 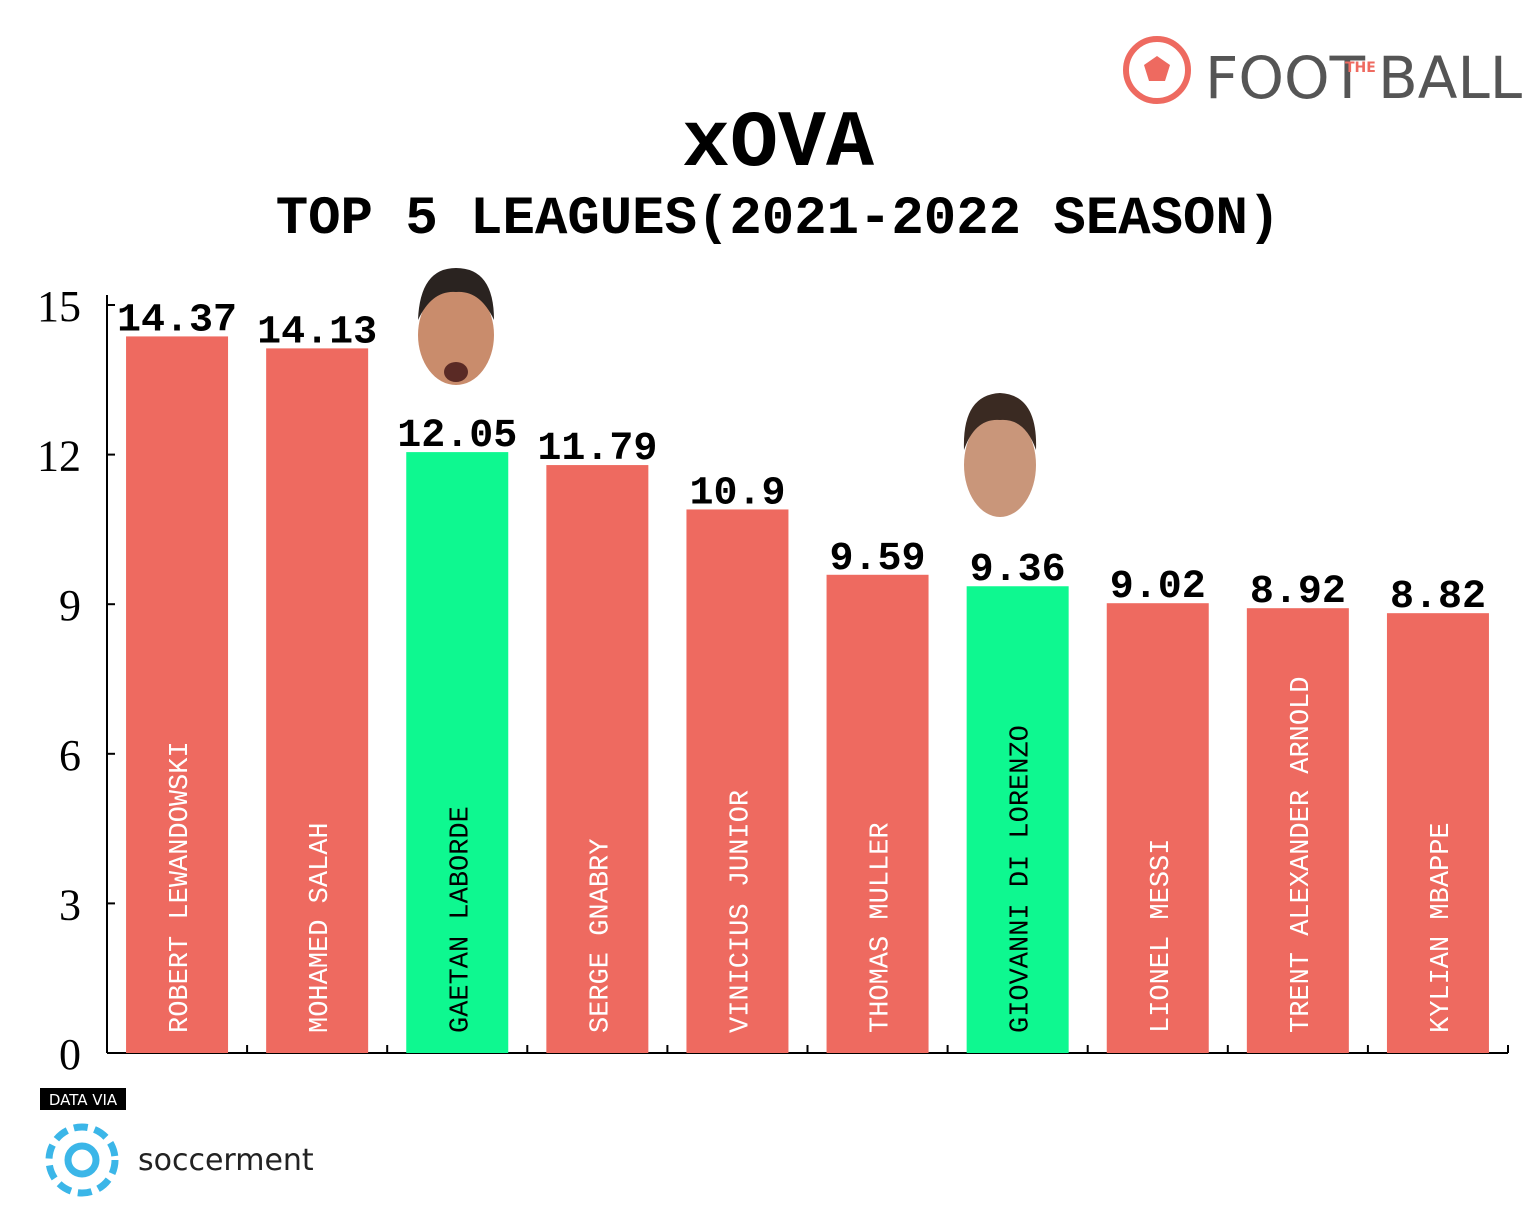 I want to click on source-logo, so click(x=82, y=1160).